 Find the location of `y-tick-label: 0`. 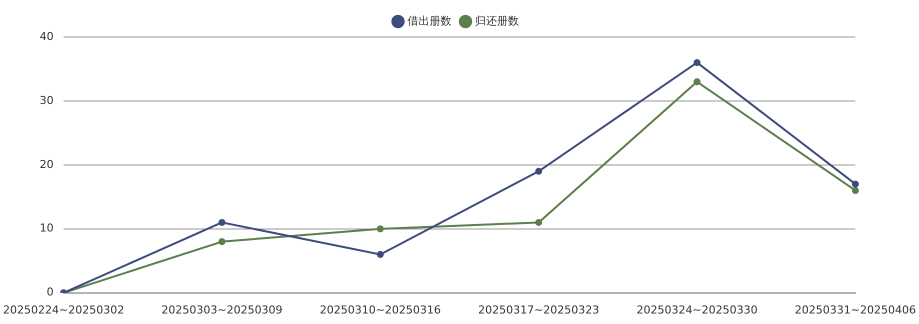

y-tick-label: 0 is located at coordinates (50, 292).